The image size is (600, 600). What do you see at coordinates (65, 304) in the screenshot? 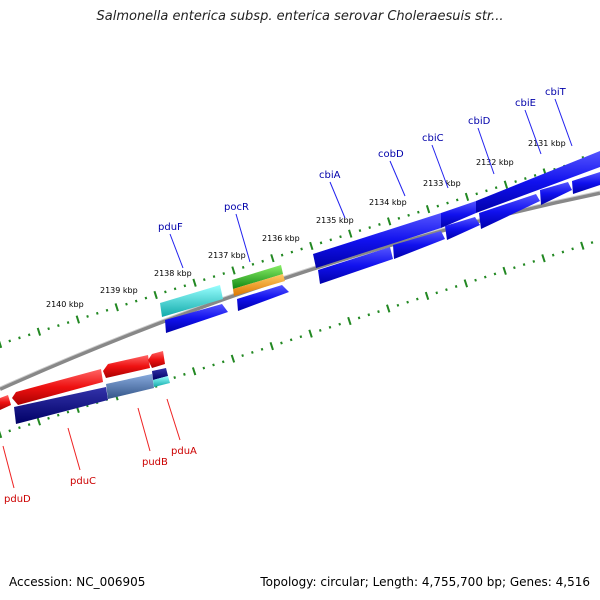
I see `tick-label: 2140 kbp` at bounding box center [65, 304].